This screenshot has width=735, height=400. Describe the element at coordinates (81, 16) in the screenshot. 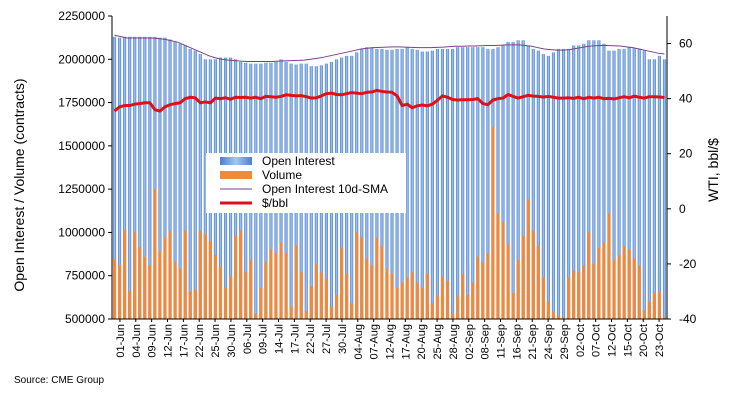

I see `left-tick-label: 2250000` at that location.